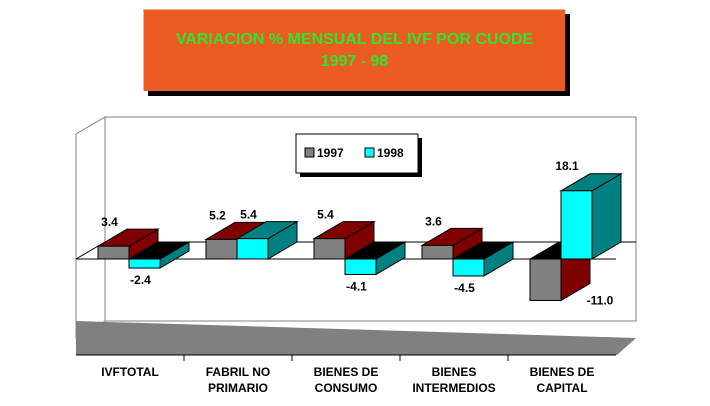  Describe the element at coordinates (453, 388) in the screenshot. I see `category-label: INTERMEDIOS` at that location.